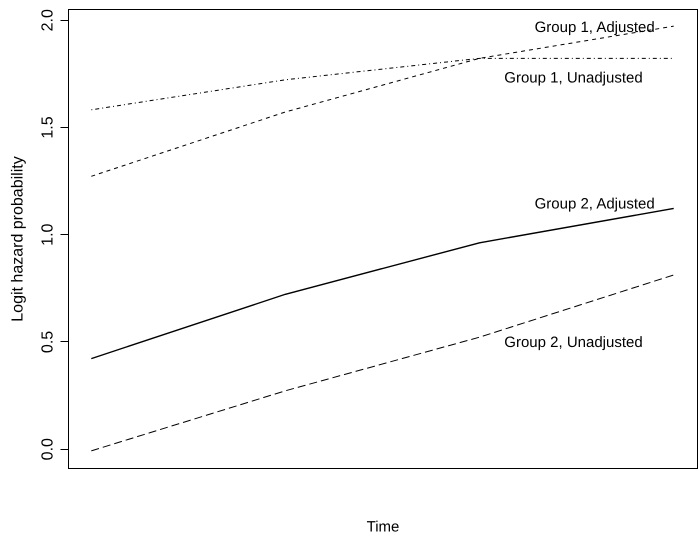  I want to click on series-label: Group 1, Unadjusted, so click(573, 77).